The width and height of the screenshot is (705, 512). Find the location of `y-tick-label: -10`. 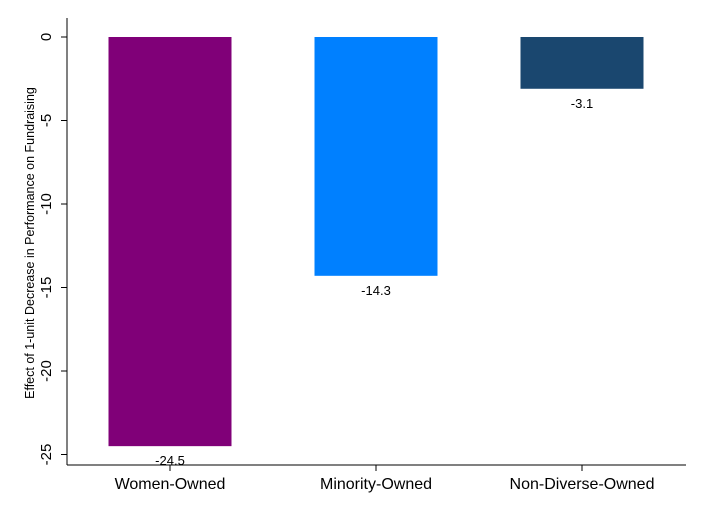

y-tick-label: -10 is located at coordinates (46, 204).